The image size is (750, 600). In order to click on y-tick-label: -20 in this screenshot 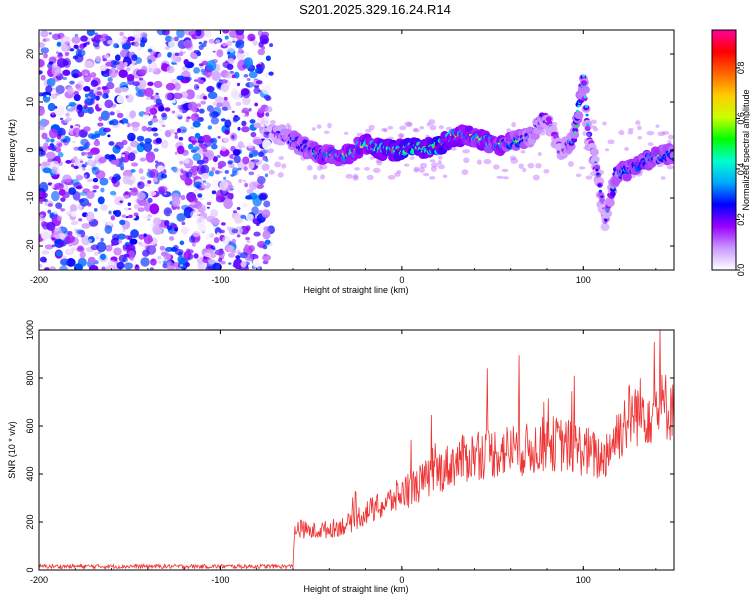, I will do `click(30, 245)`.